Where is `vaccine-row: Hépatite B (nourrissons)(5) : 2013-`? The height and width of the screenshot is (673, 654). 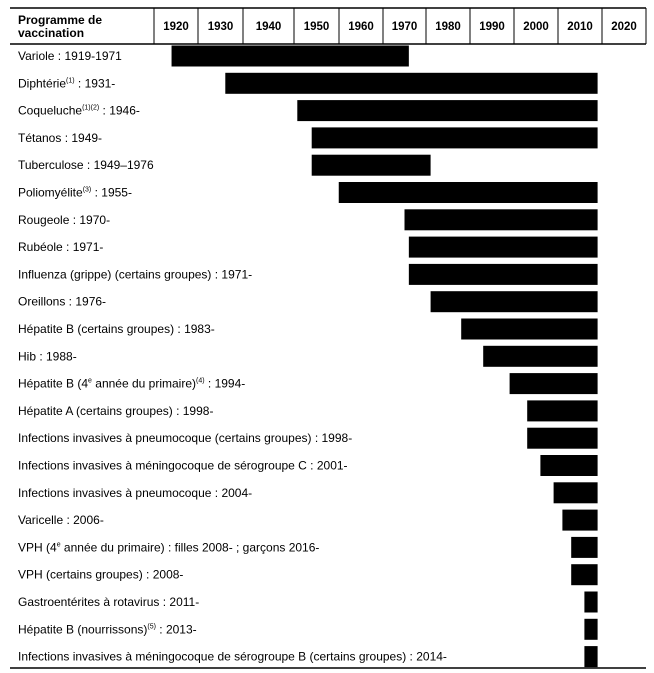
vaccine-row: Hépatite B (nourrissons)(5) : 2013- is located at coordinates (308, 629).